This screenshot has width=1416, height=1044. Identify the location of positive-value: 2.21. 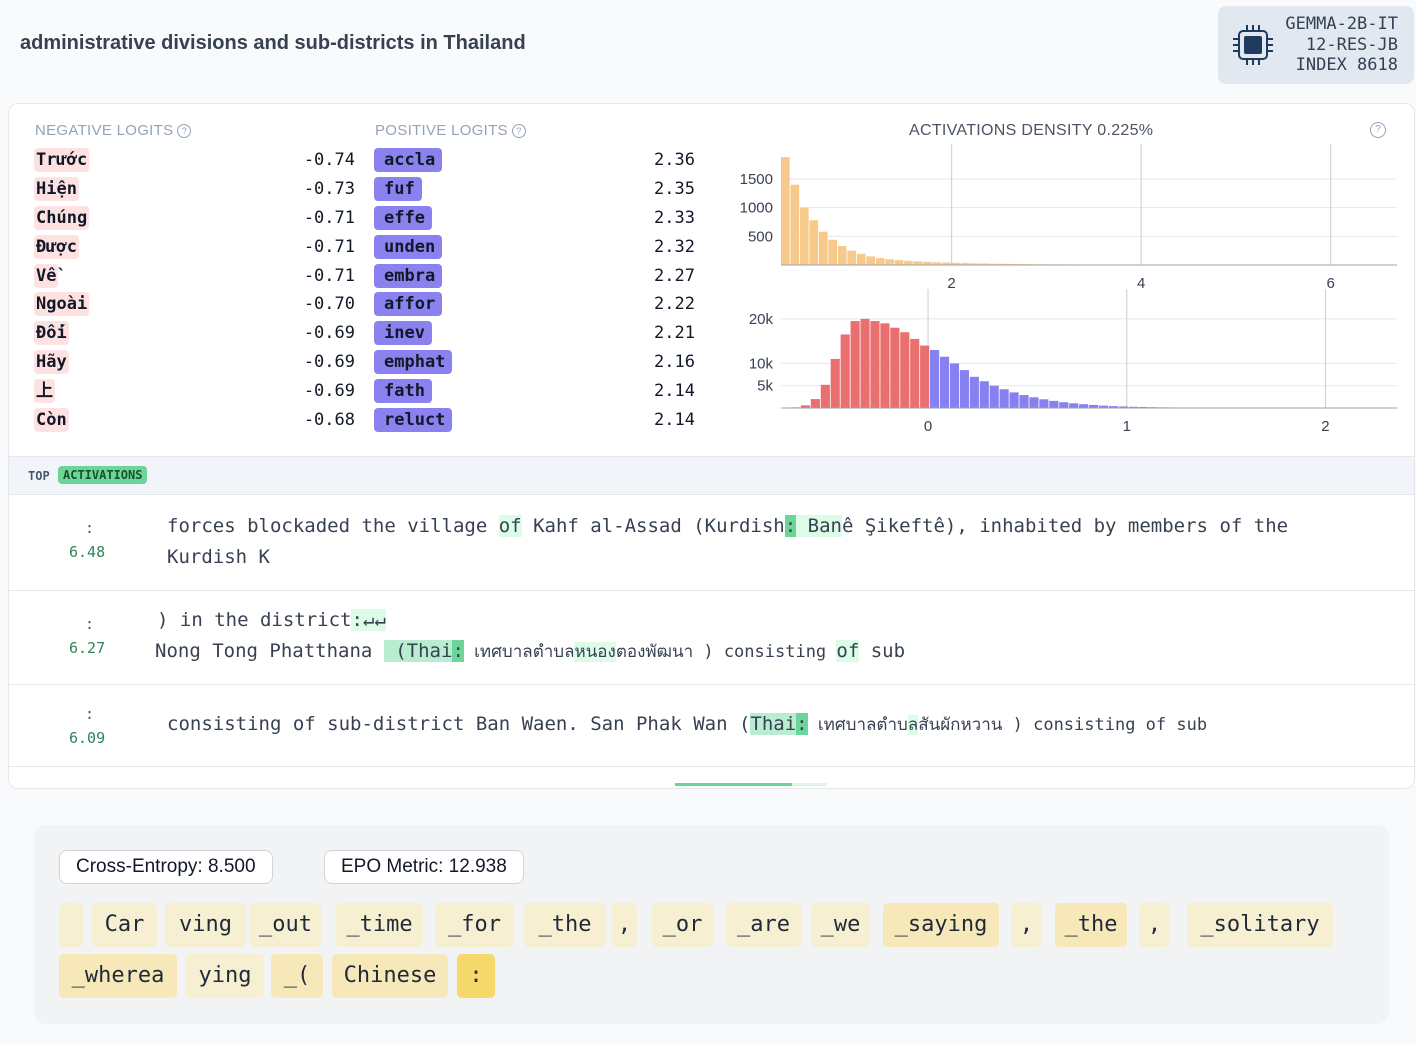
(674, 333).